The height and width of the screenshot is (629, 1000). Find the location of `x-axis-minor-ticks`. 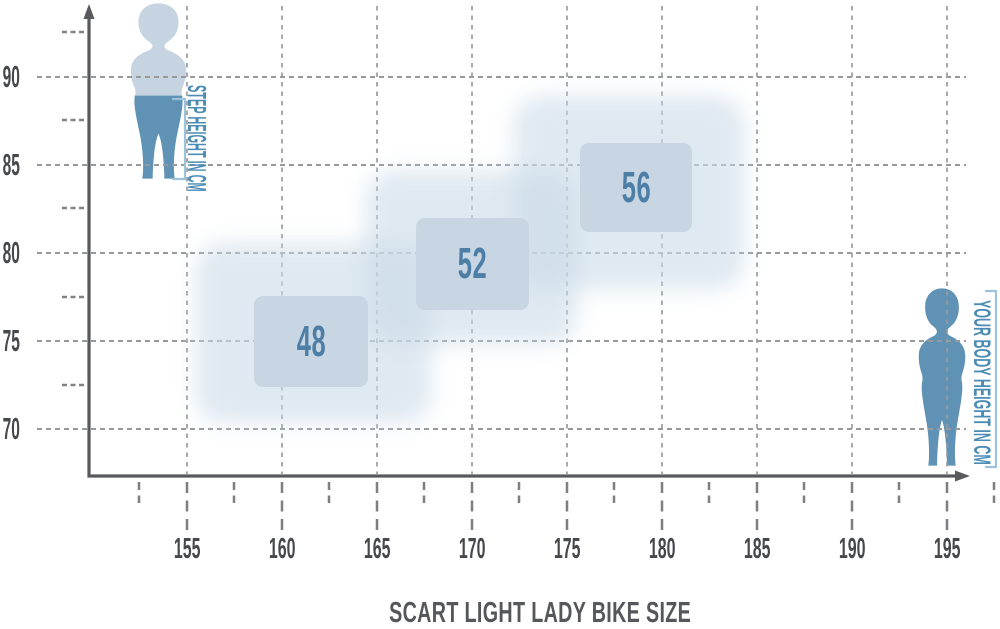

x-axis-minor-ticks is located at coordinates (566, 492).